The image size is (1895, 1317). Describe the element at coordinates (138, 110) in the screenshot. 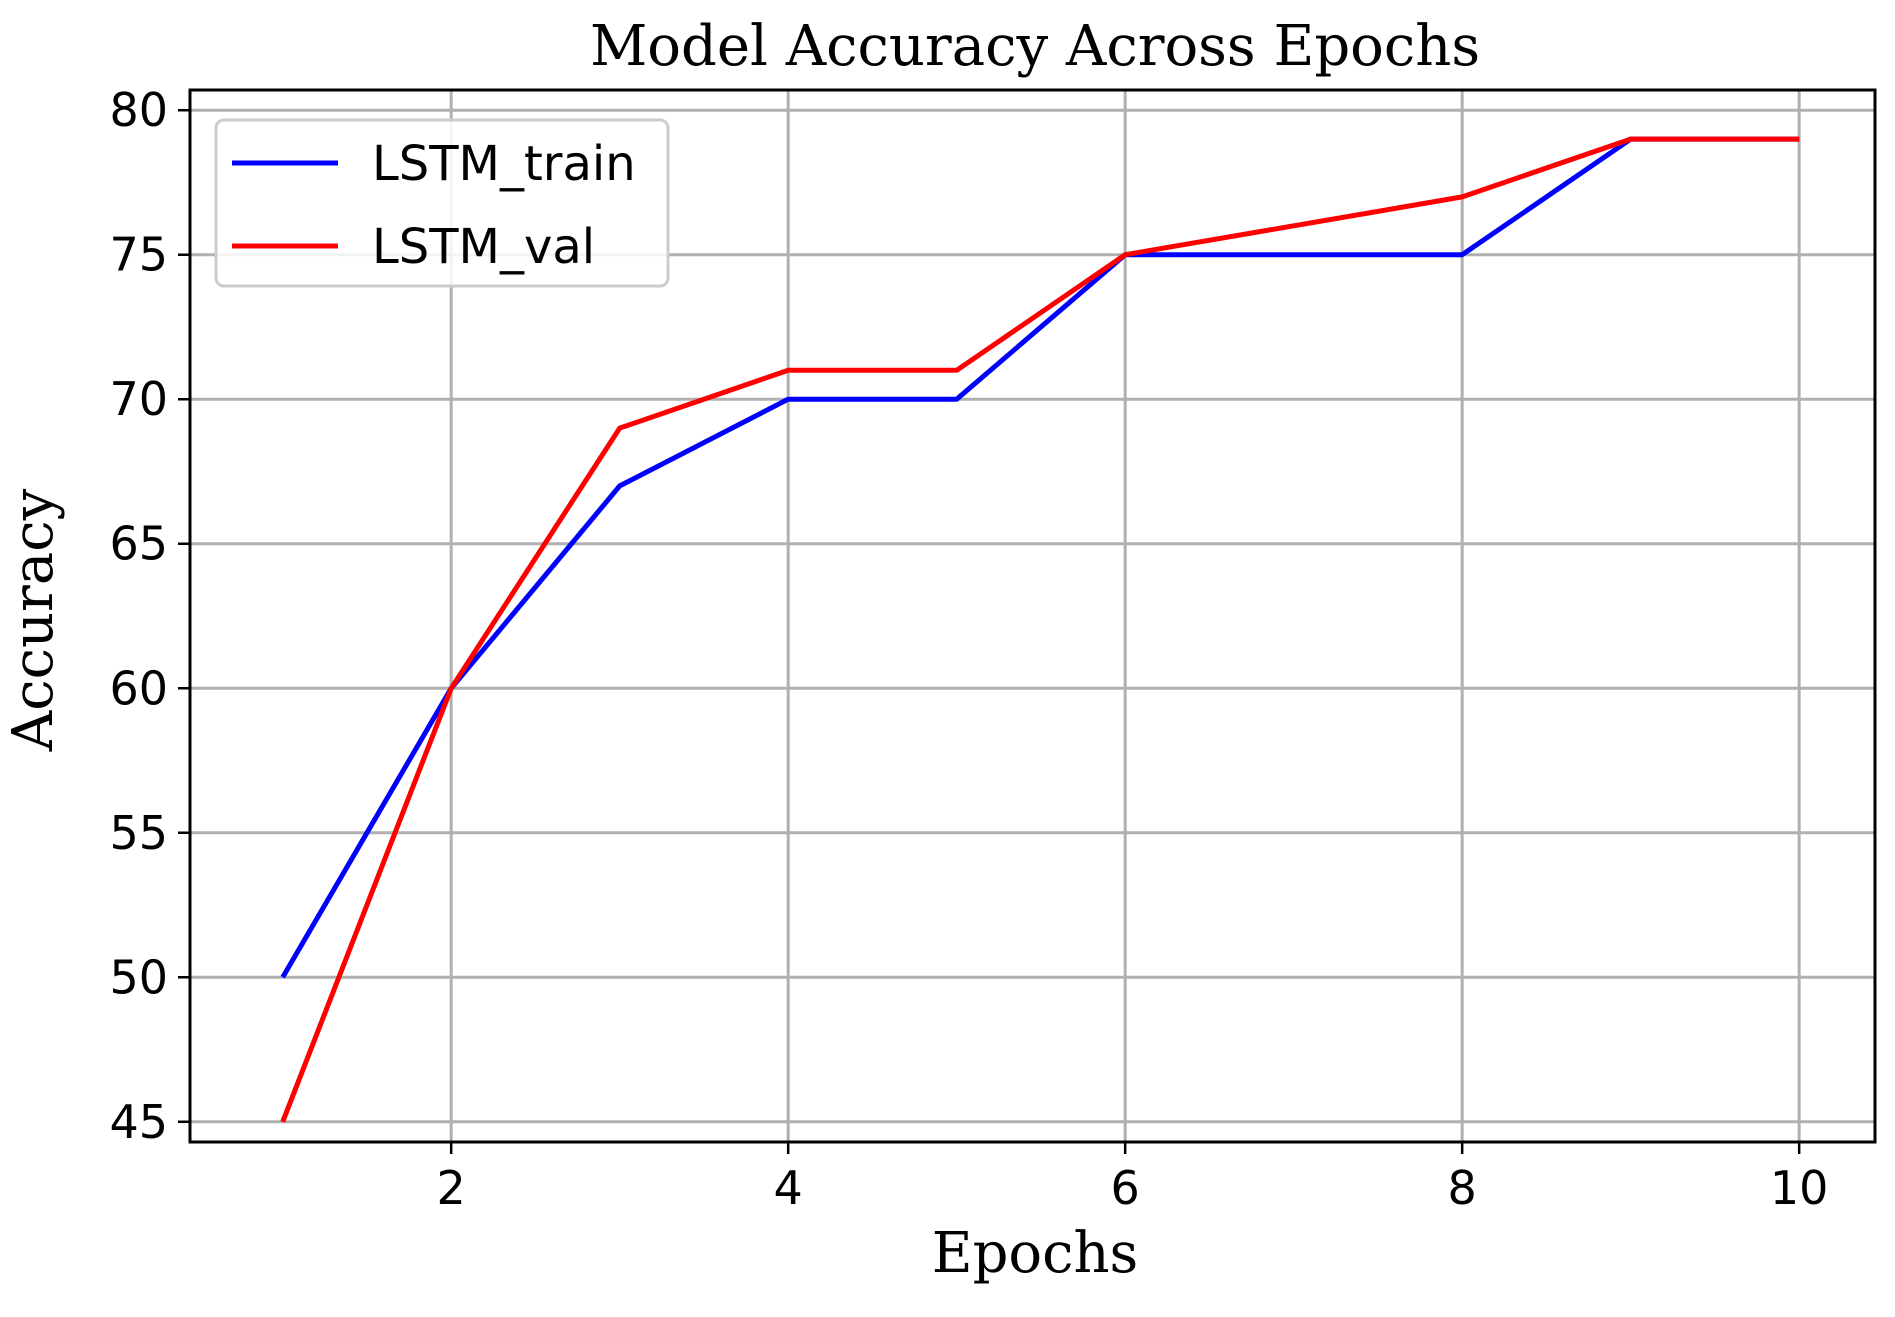

I see `y-tick-label: 80` at that location.